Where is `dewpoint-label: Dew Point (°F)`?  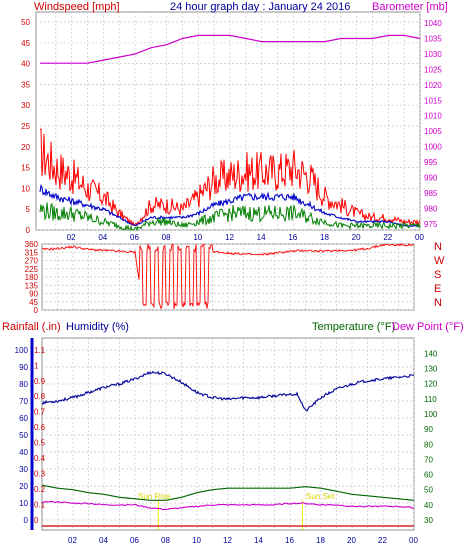 dewpoint-label: Dew Point (°F) is located at coordinates (428, 327).